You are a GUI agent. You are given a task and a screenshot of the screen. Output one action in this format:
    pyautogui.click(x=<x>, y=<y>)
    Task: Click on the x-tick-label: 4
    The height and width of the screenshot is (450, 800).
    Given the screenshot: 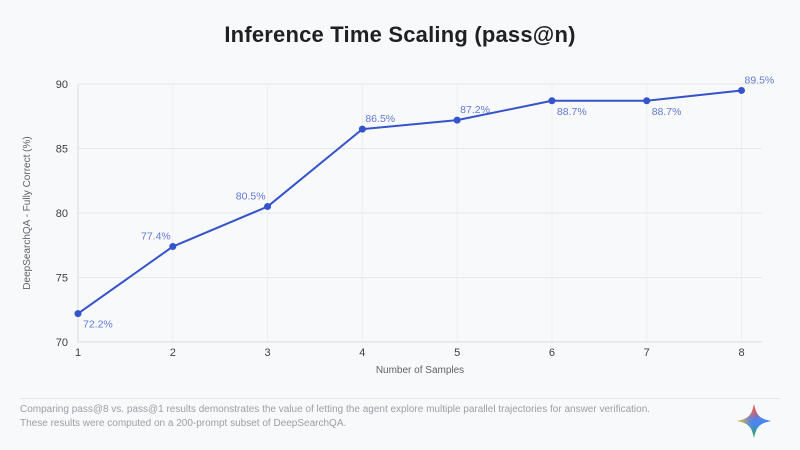 What is the action you would take?
    pyautogui.click(x=362, y=353)
    